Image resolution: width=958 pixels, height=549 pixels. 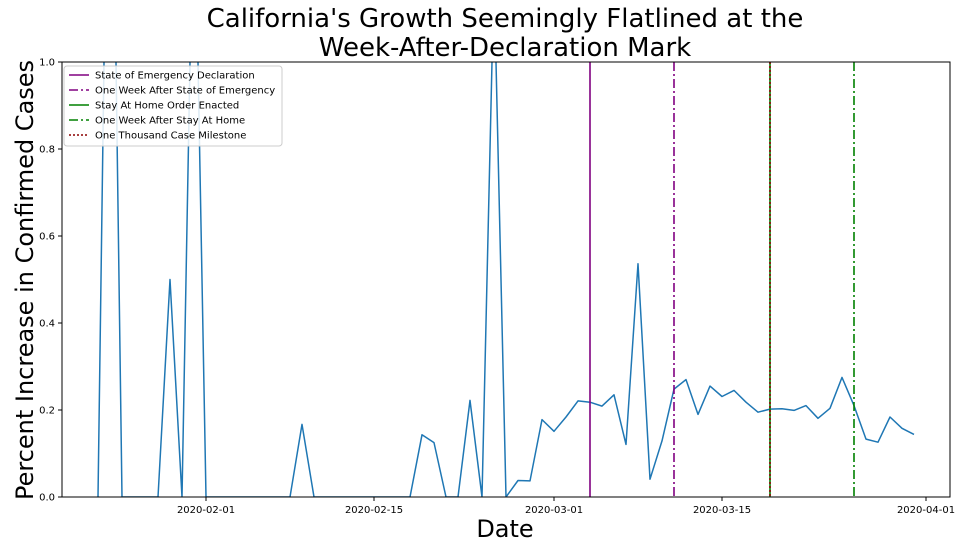 I want to click on x-tick-label: 2020-02-15, so click(x=374, y=510).